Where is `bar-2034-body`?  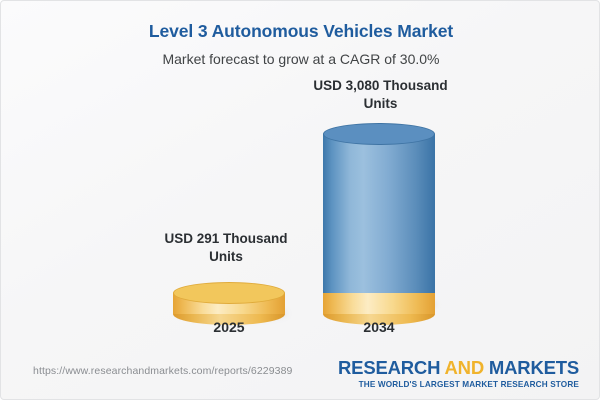 bar-2034-body is located at coordinates (379, 219).